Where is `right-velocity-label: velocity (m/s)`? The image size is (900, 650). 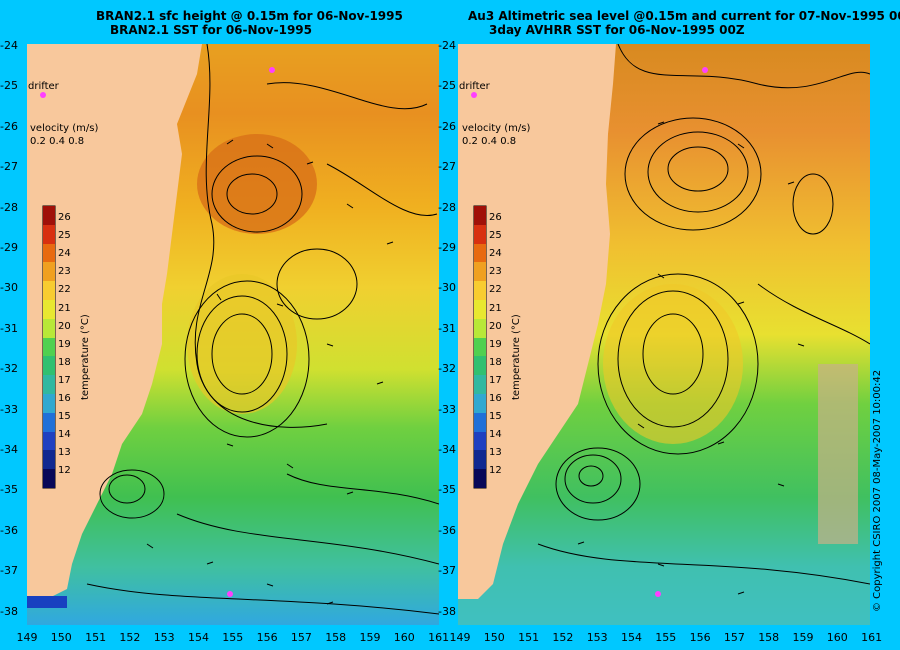 right-velocity-label: velocity (m/s) is located at coordinates (496, 128).